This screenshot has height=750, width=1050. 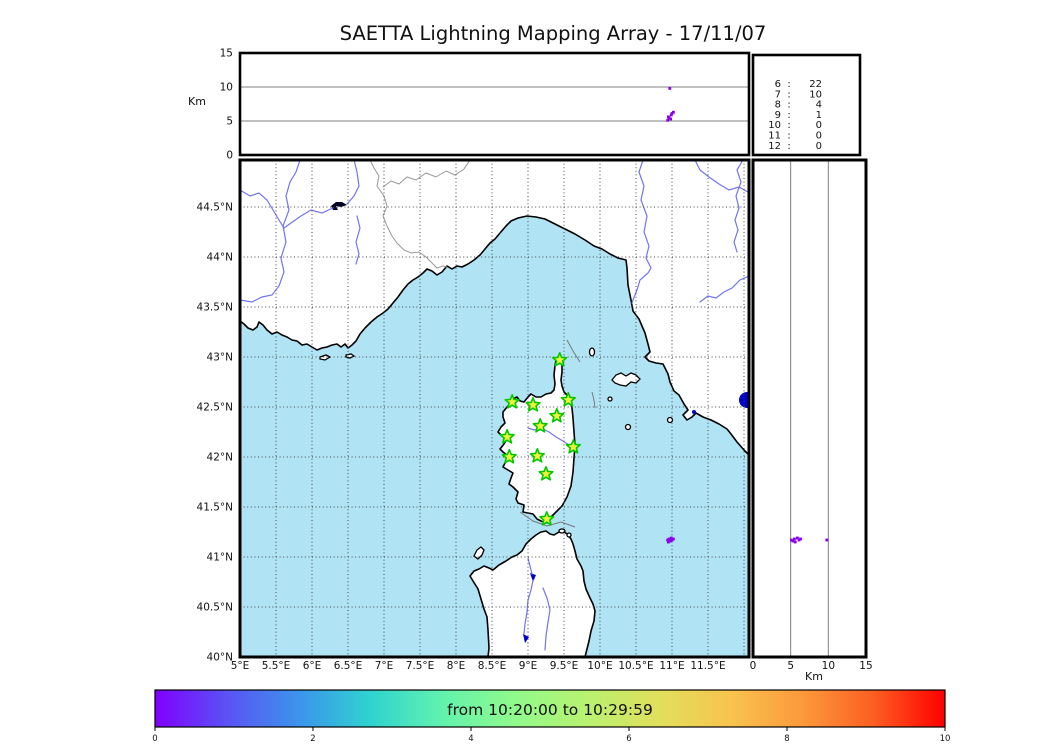 I want to click on lon-tick-5: 5°E, so click(x=240, y=666).